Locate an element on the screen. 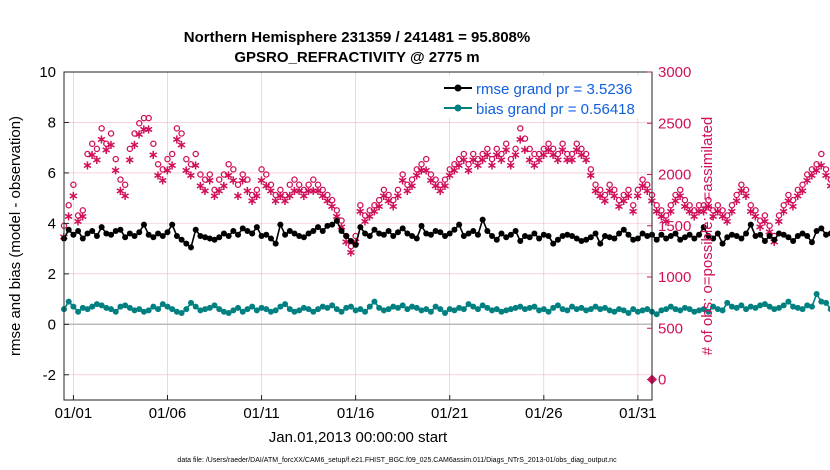 The image size is (830, 470). right-y-tick-label-2: 1000 is located at coordinates (674, 277).